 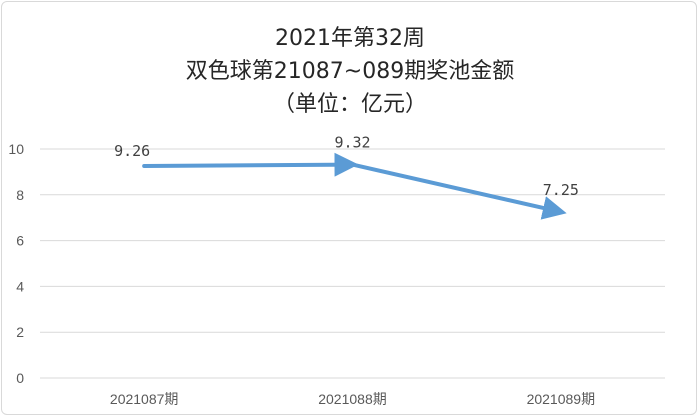 What do you see at coordinates (20, 332) in the screenshot?
I see `y-tick-label: 2` at bounding box center [20, 332].